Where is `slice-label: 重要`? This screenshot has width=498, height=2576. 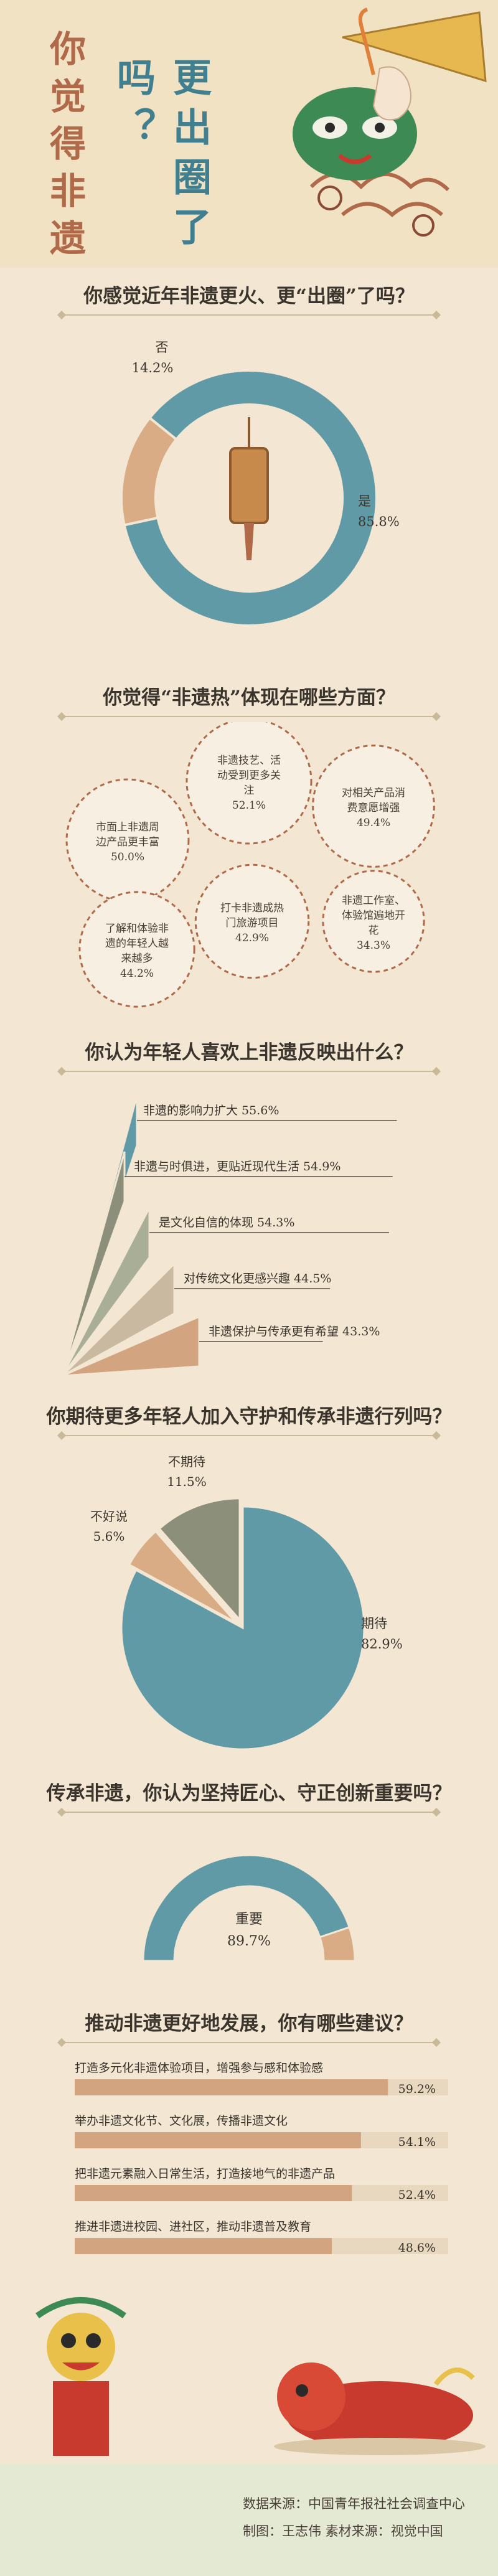
slice-label: 重要 is located at coordinates (249, 1919).